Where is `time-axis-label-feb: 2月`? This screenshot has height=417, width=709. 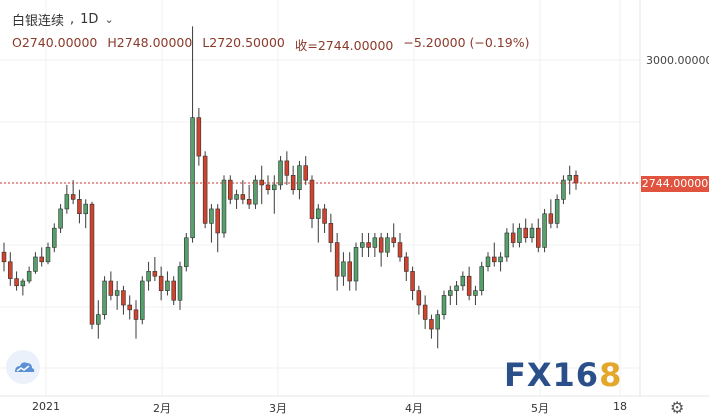
time-axis-label-feb: 2月 is located at coordinates (162, 408).